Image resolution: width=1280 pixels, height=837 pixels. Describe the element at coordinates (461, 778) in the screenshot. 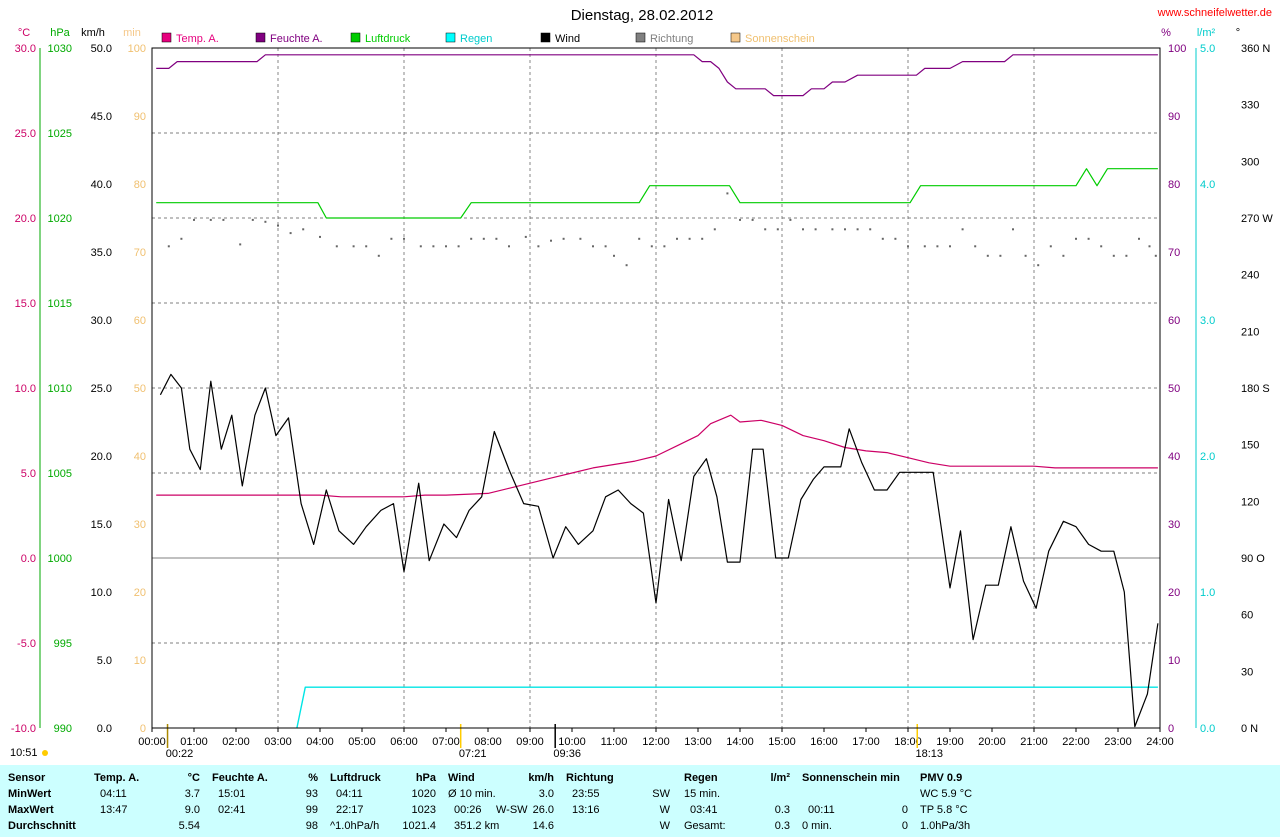

I see `wind-header: Wind` at that location.